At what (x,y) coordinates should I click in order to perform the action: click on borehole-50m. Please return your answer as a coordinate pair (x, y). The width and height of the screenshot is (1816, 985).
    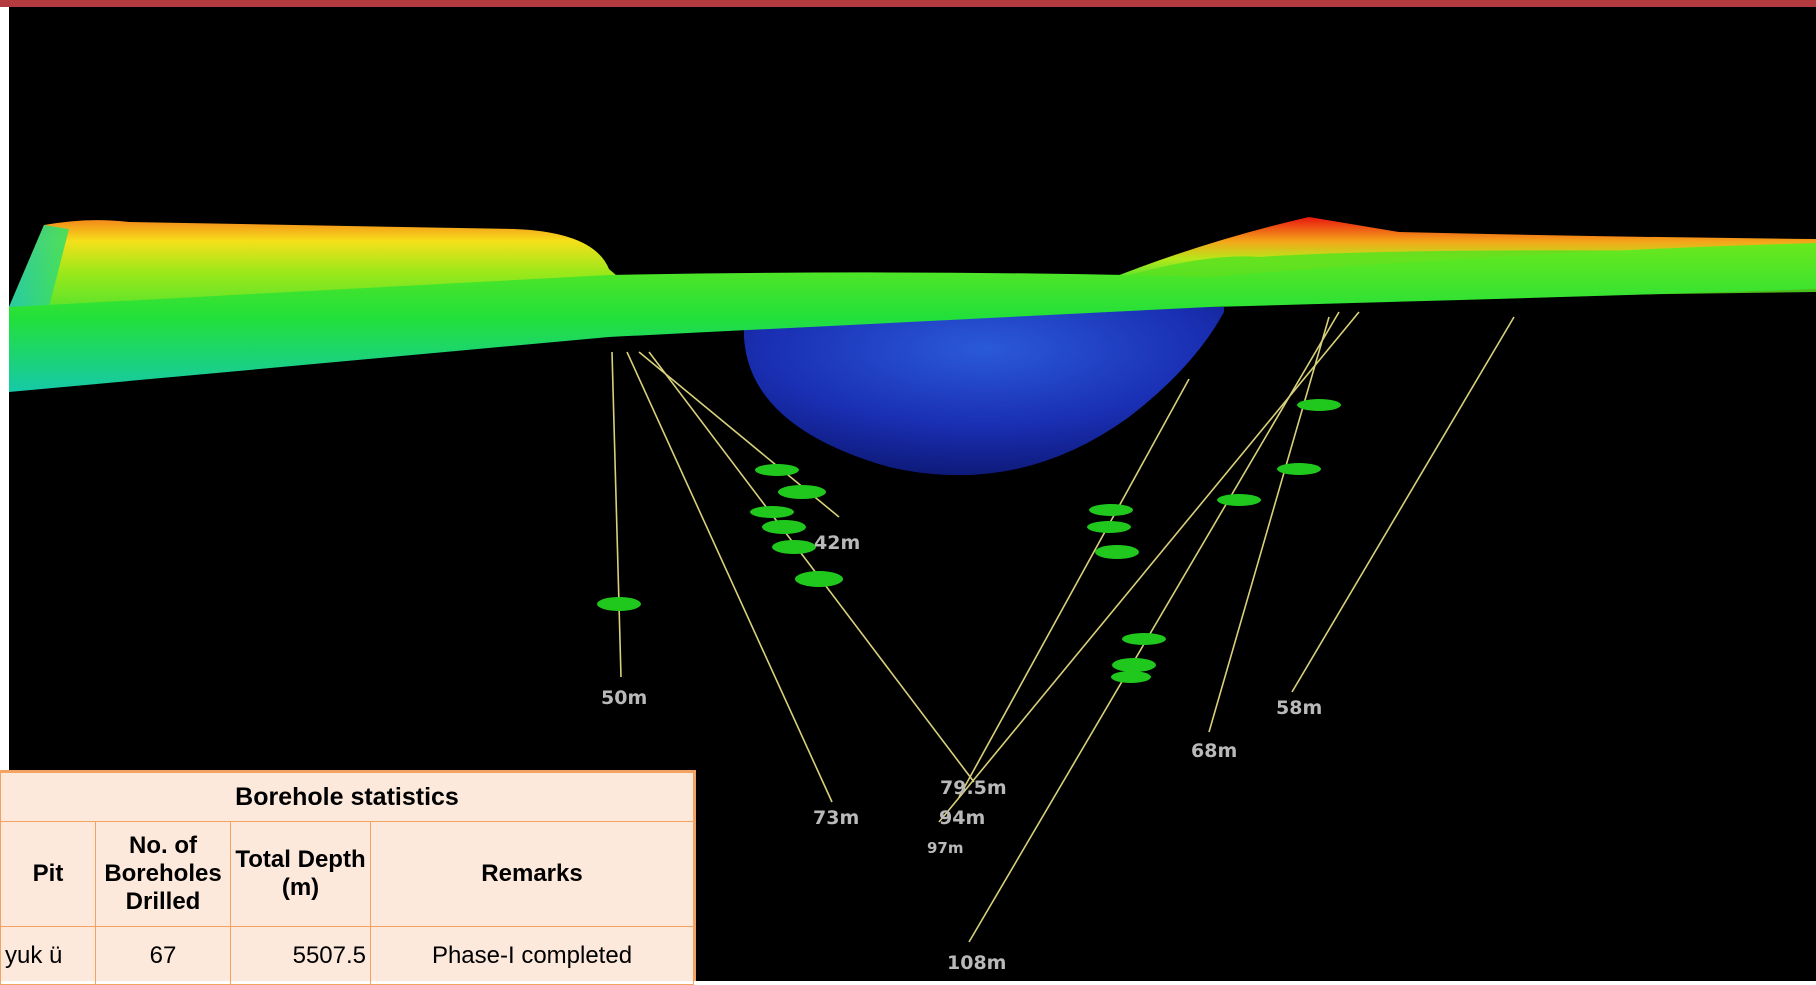
    Looking at the image, I should click on (616, 514).